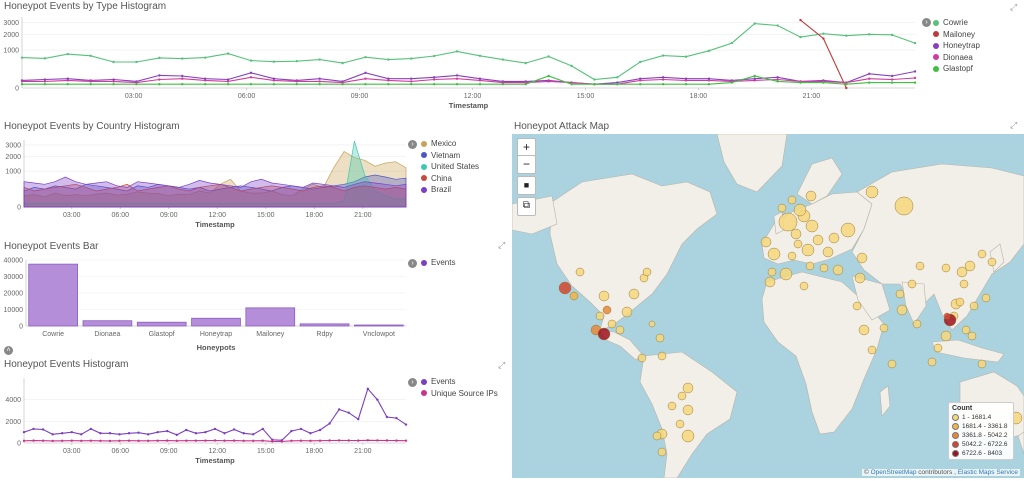 This screenshot has width=1024, height=481. What do you see at coordinates (450, 190) in the screenshot?
I see `legend-item: Brazil` at bounding box center [450, 190].